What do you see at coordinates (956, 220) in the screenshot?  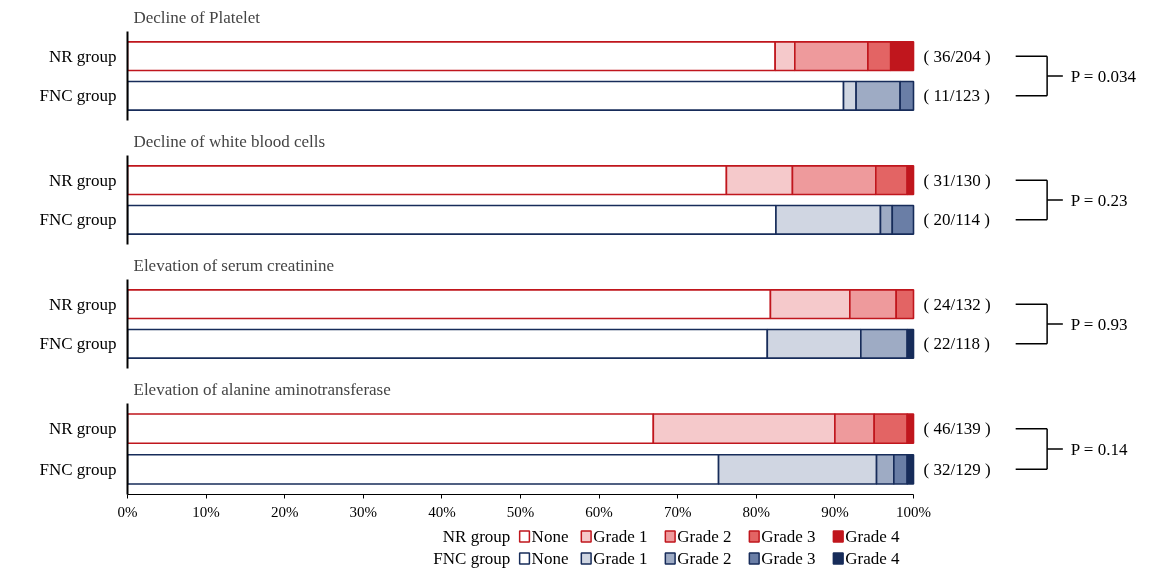 I see `text: ( 20/114 )` at bounding box center [956, 220].